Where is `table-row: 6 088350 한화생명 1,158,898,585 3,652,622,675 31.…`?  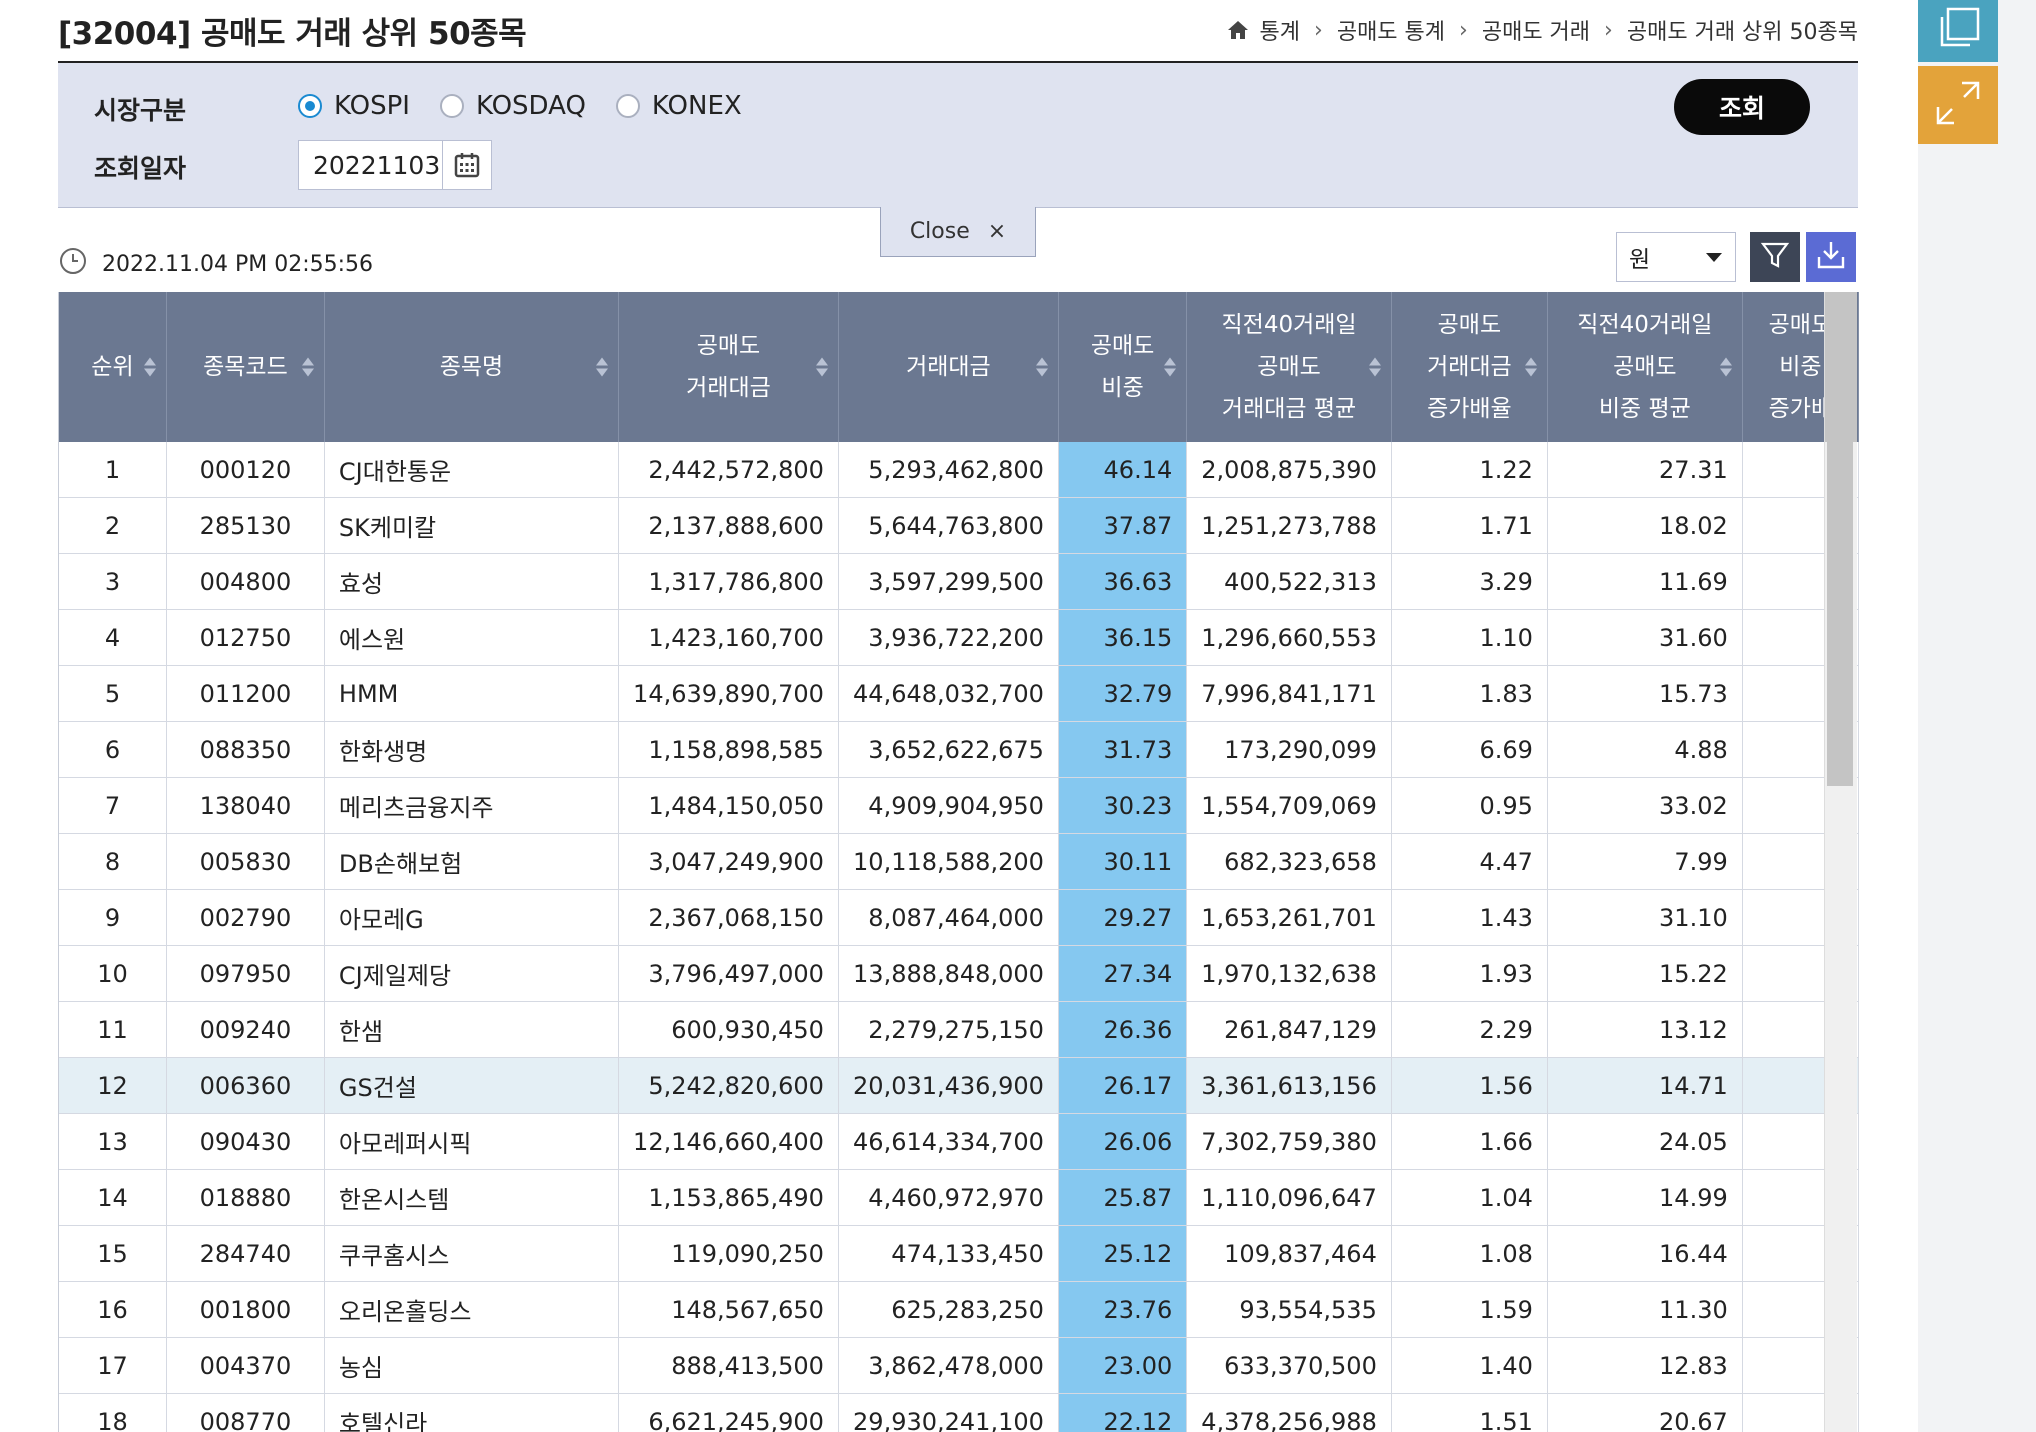 table-row: 6 088350 한화생명 1,158,898,585 3,652,622,675 31.… is located at coordinates (959, 749).